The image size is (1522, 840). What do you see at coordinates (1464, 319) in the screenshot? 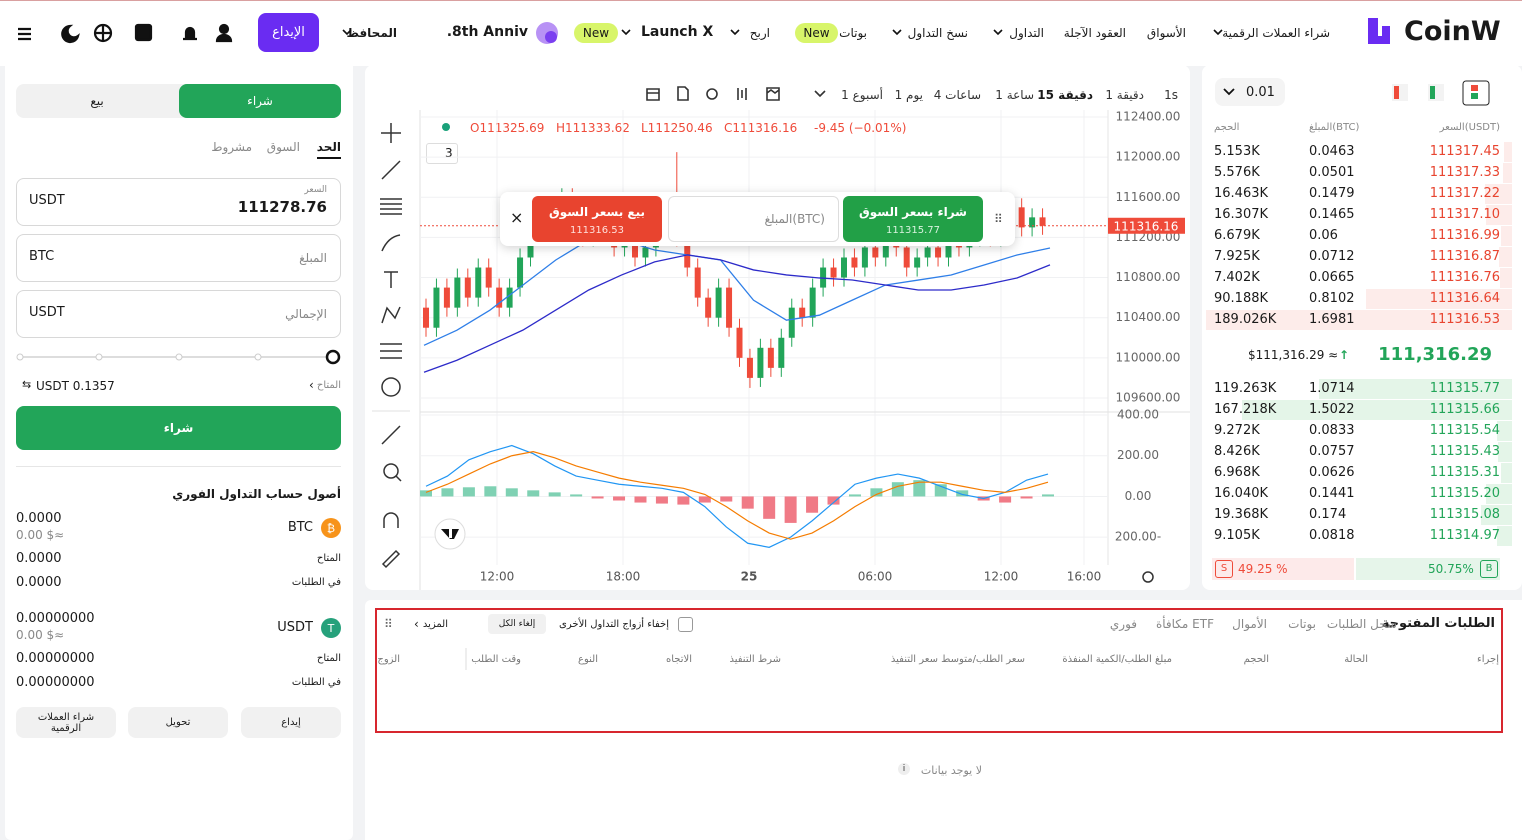
I see `book-price: 111316.53` at bounding box center [1464, 319].